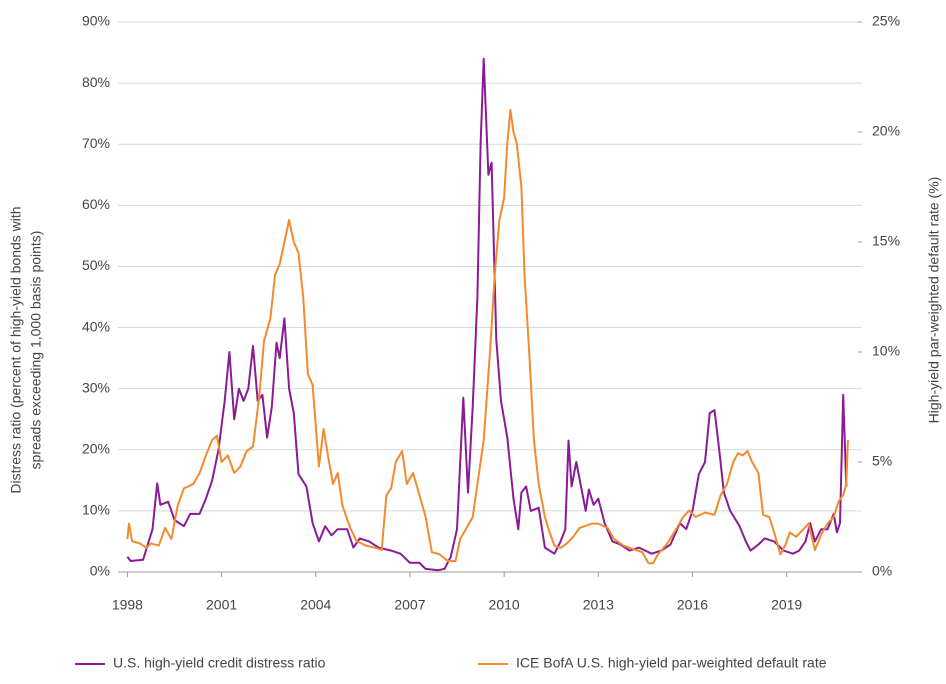 The height and width of the screenshot is (684, 946). Describe the element at coordinates (886, 351) in the screenshot. I see `y2-tick-label: 10%` at that location.